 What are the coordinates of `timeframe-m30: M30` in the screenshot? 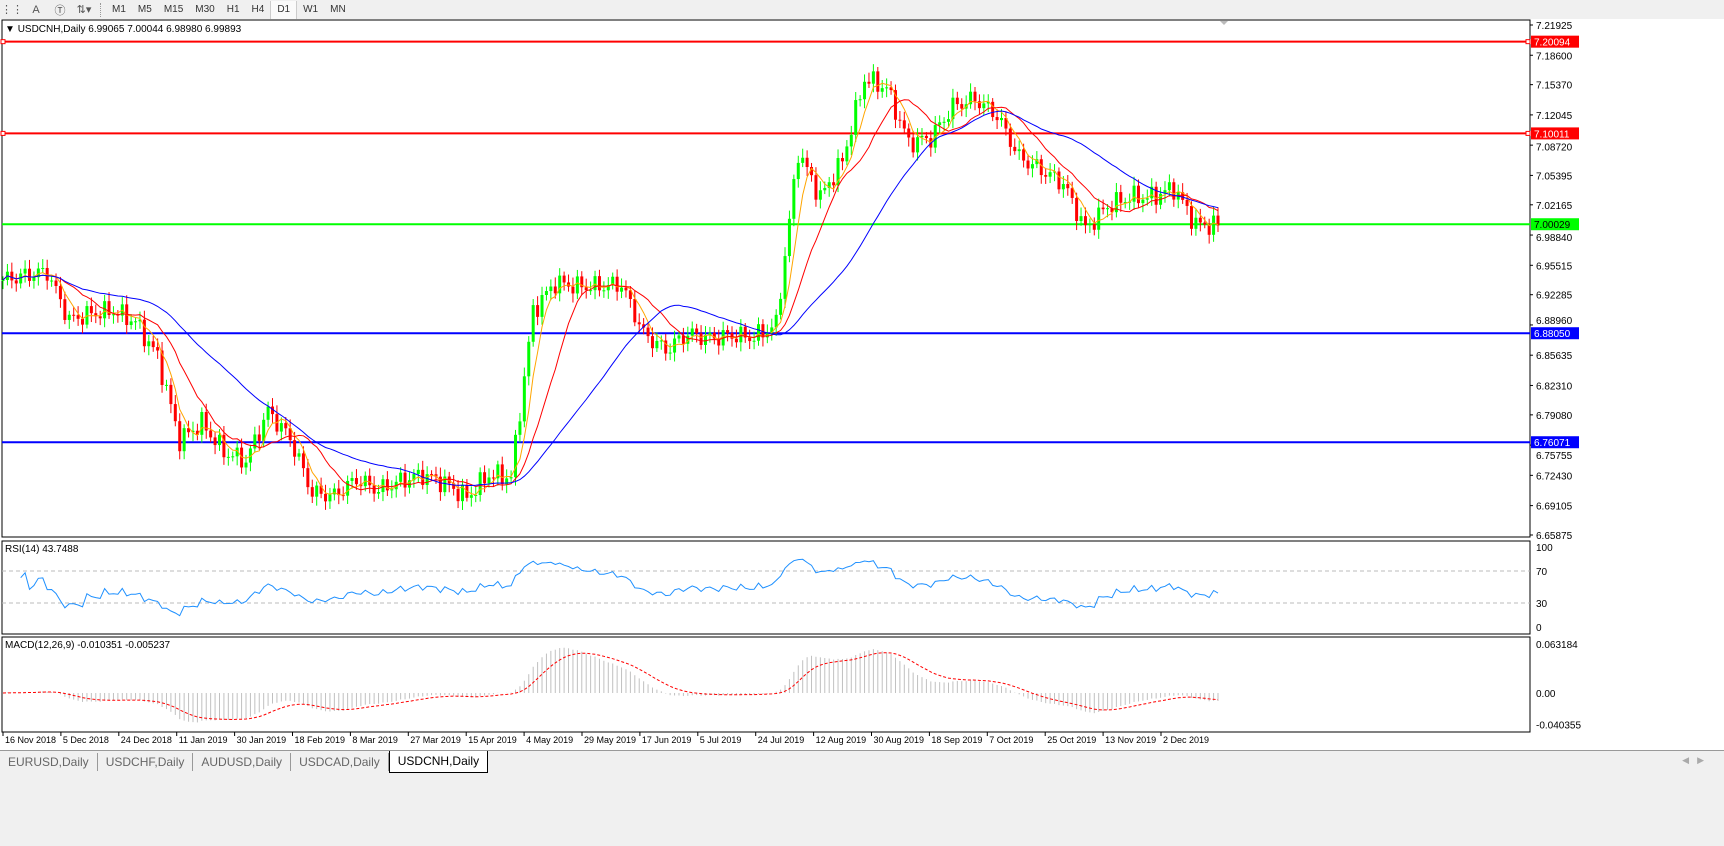 It's located at (205, 9).